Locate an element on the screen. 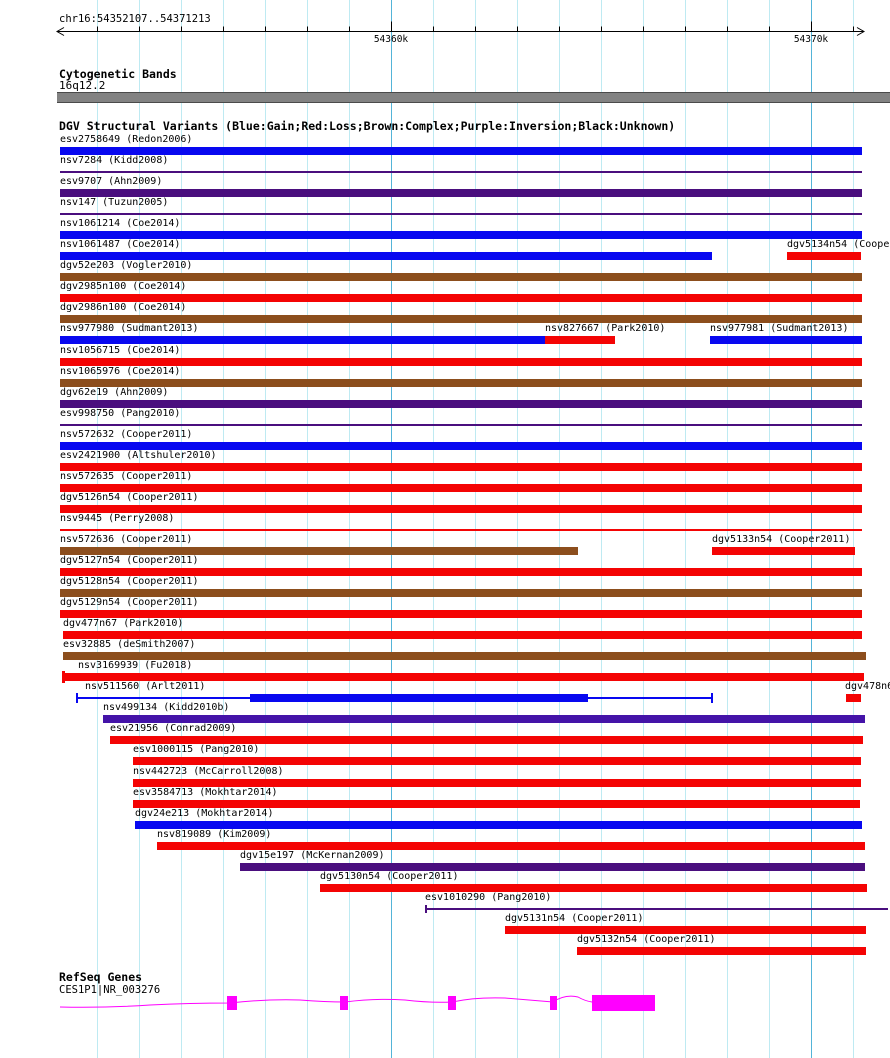 This screenshot has height=1058, width=890. variant-label: dgv2986n100 (Coe2014) is located at coordinates (123, 307).